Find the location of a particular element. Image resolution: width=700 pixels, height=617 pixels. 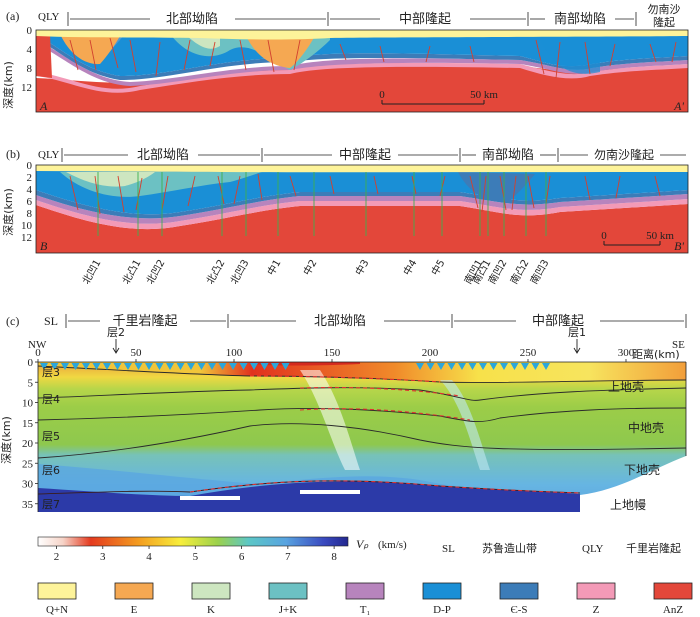

panel-b-frame is located at coordinates (362, 209).